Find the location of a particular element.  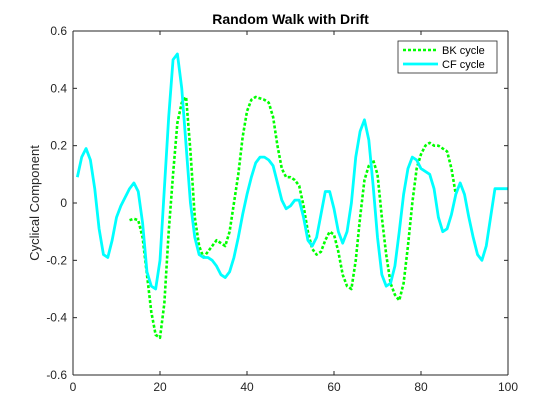

y-tick-label: 0.2 is located at coordinates (58, 146).